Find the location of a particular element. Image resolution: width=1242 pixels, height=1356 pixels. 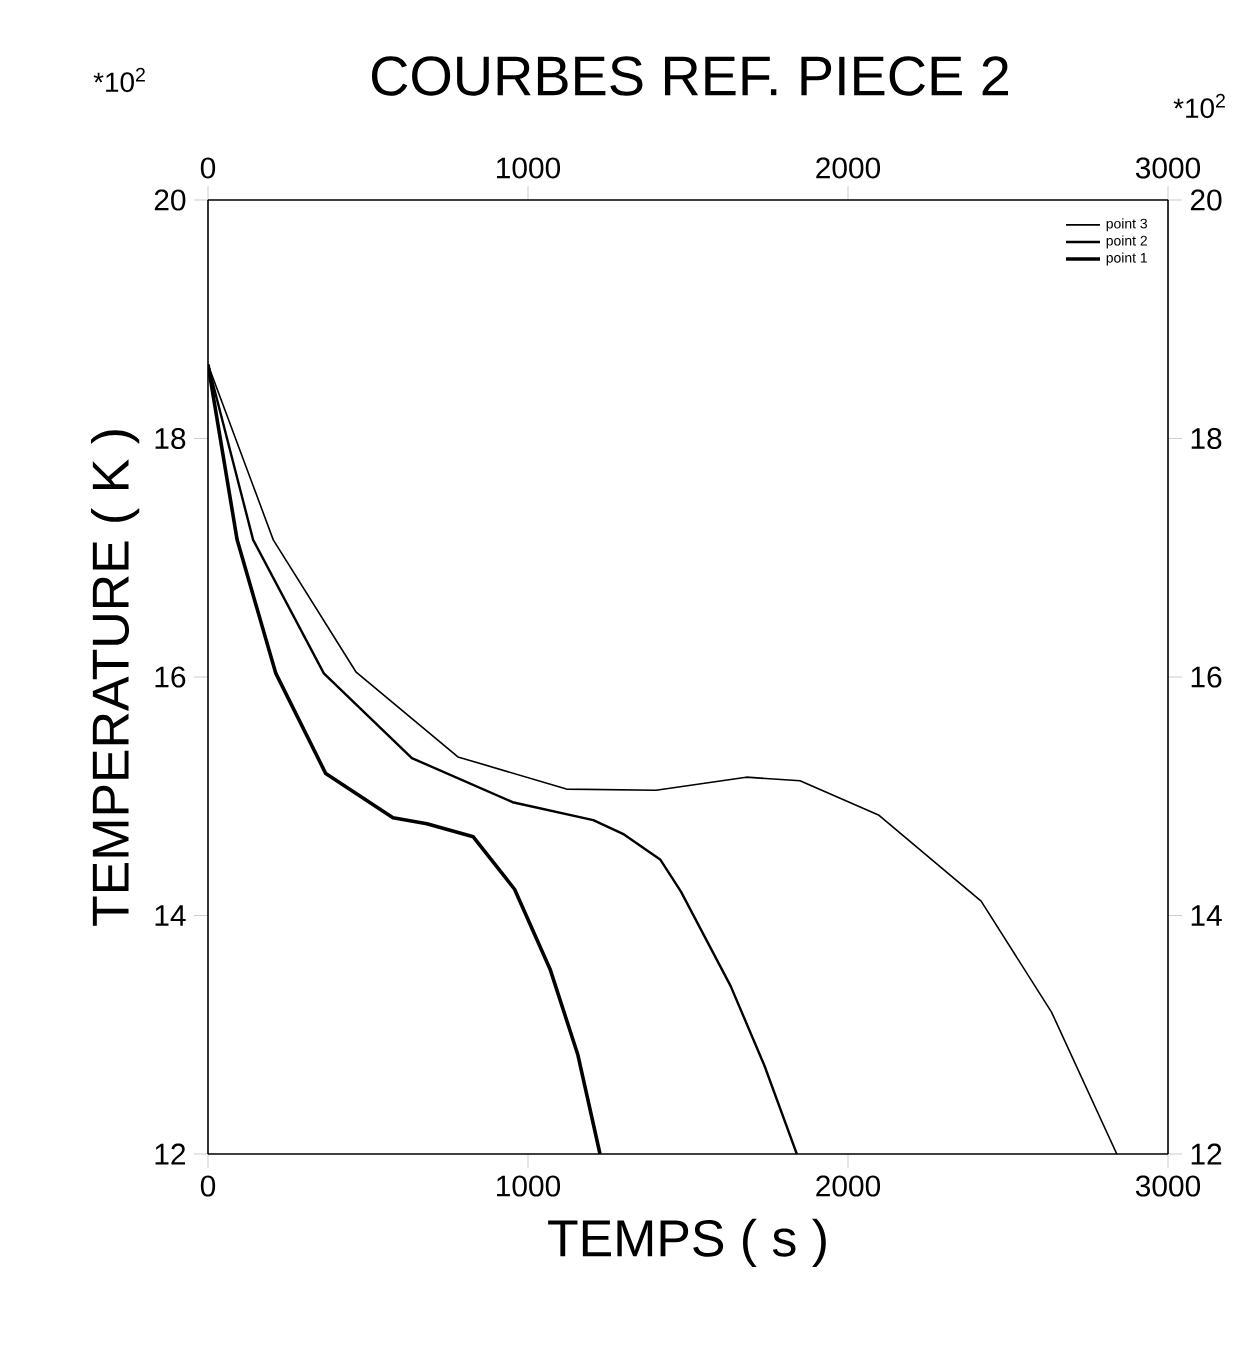

y2-tick-label: 18 is located at coordinates (1206, 438).